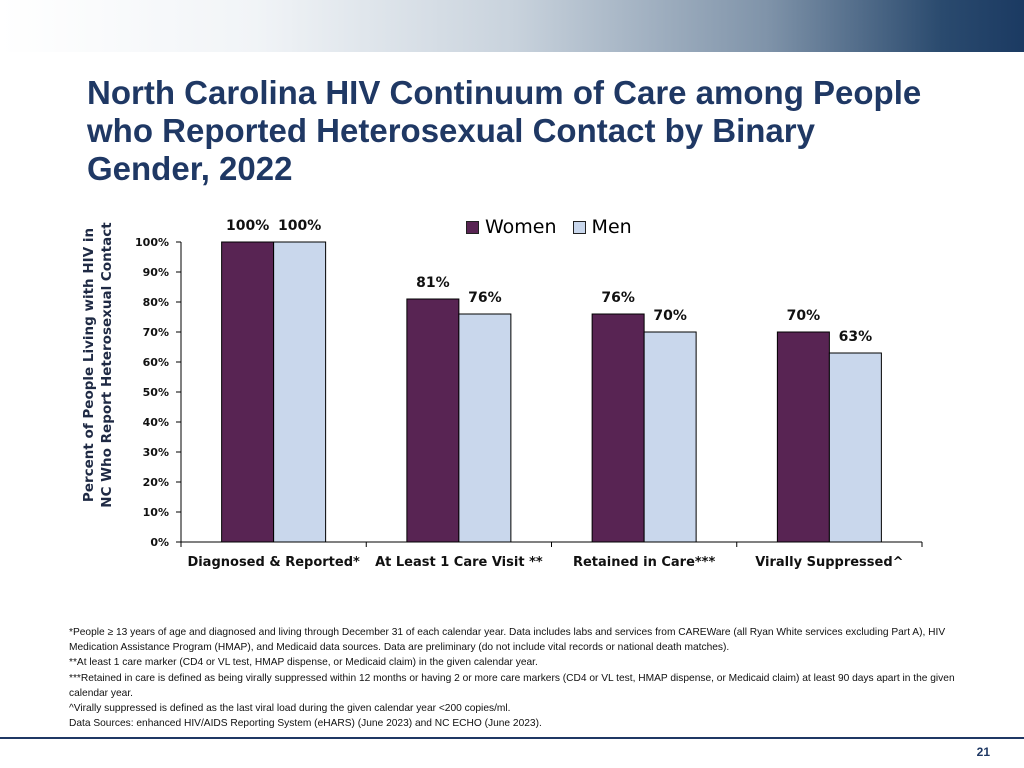  What do you see at coordinates (152, 242) in the screenshot?
I see `y-tick-label: 100%` at bounding box center [152, 242].